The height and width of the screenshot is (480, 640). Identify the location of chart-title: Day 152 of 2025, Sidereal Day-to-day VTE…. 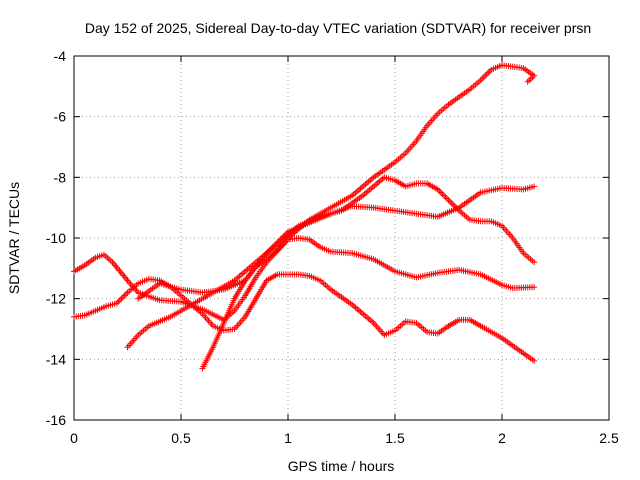
(338, 28).